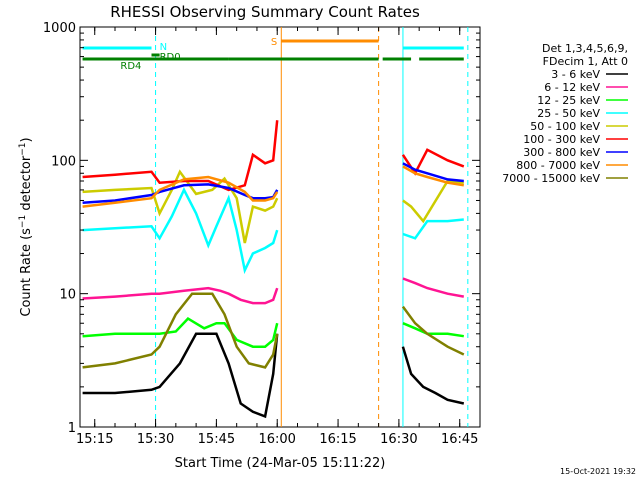 The image size is (640, 480). What do you see at coordinates (337, 439) in the screenshot?
I see `x-tick-label: 16:15` at bounding box center [337, 439].